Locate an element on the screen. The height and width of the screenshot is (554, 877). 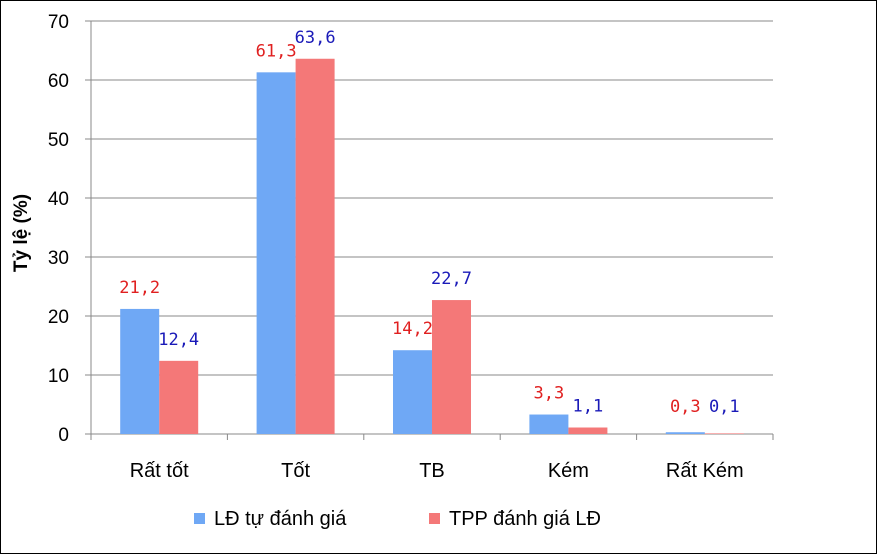
y-tick-label: 10 is located at coordinates (58, 376).